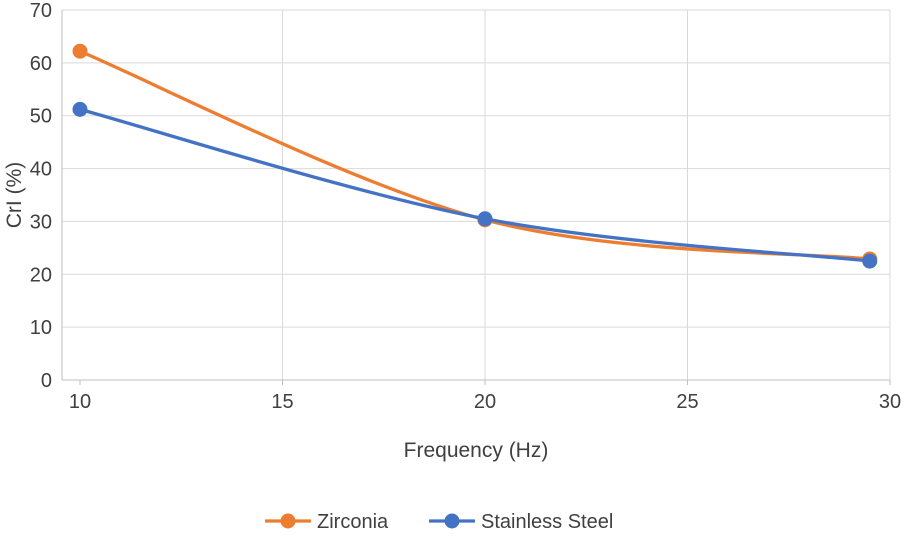 This screenshot has height=539, width=906. Describe the element at coordinates (41, 11) in the screenshot. I see `y-tick-label: 70` at that location.